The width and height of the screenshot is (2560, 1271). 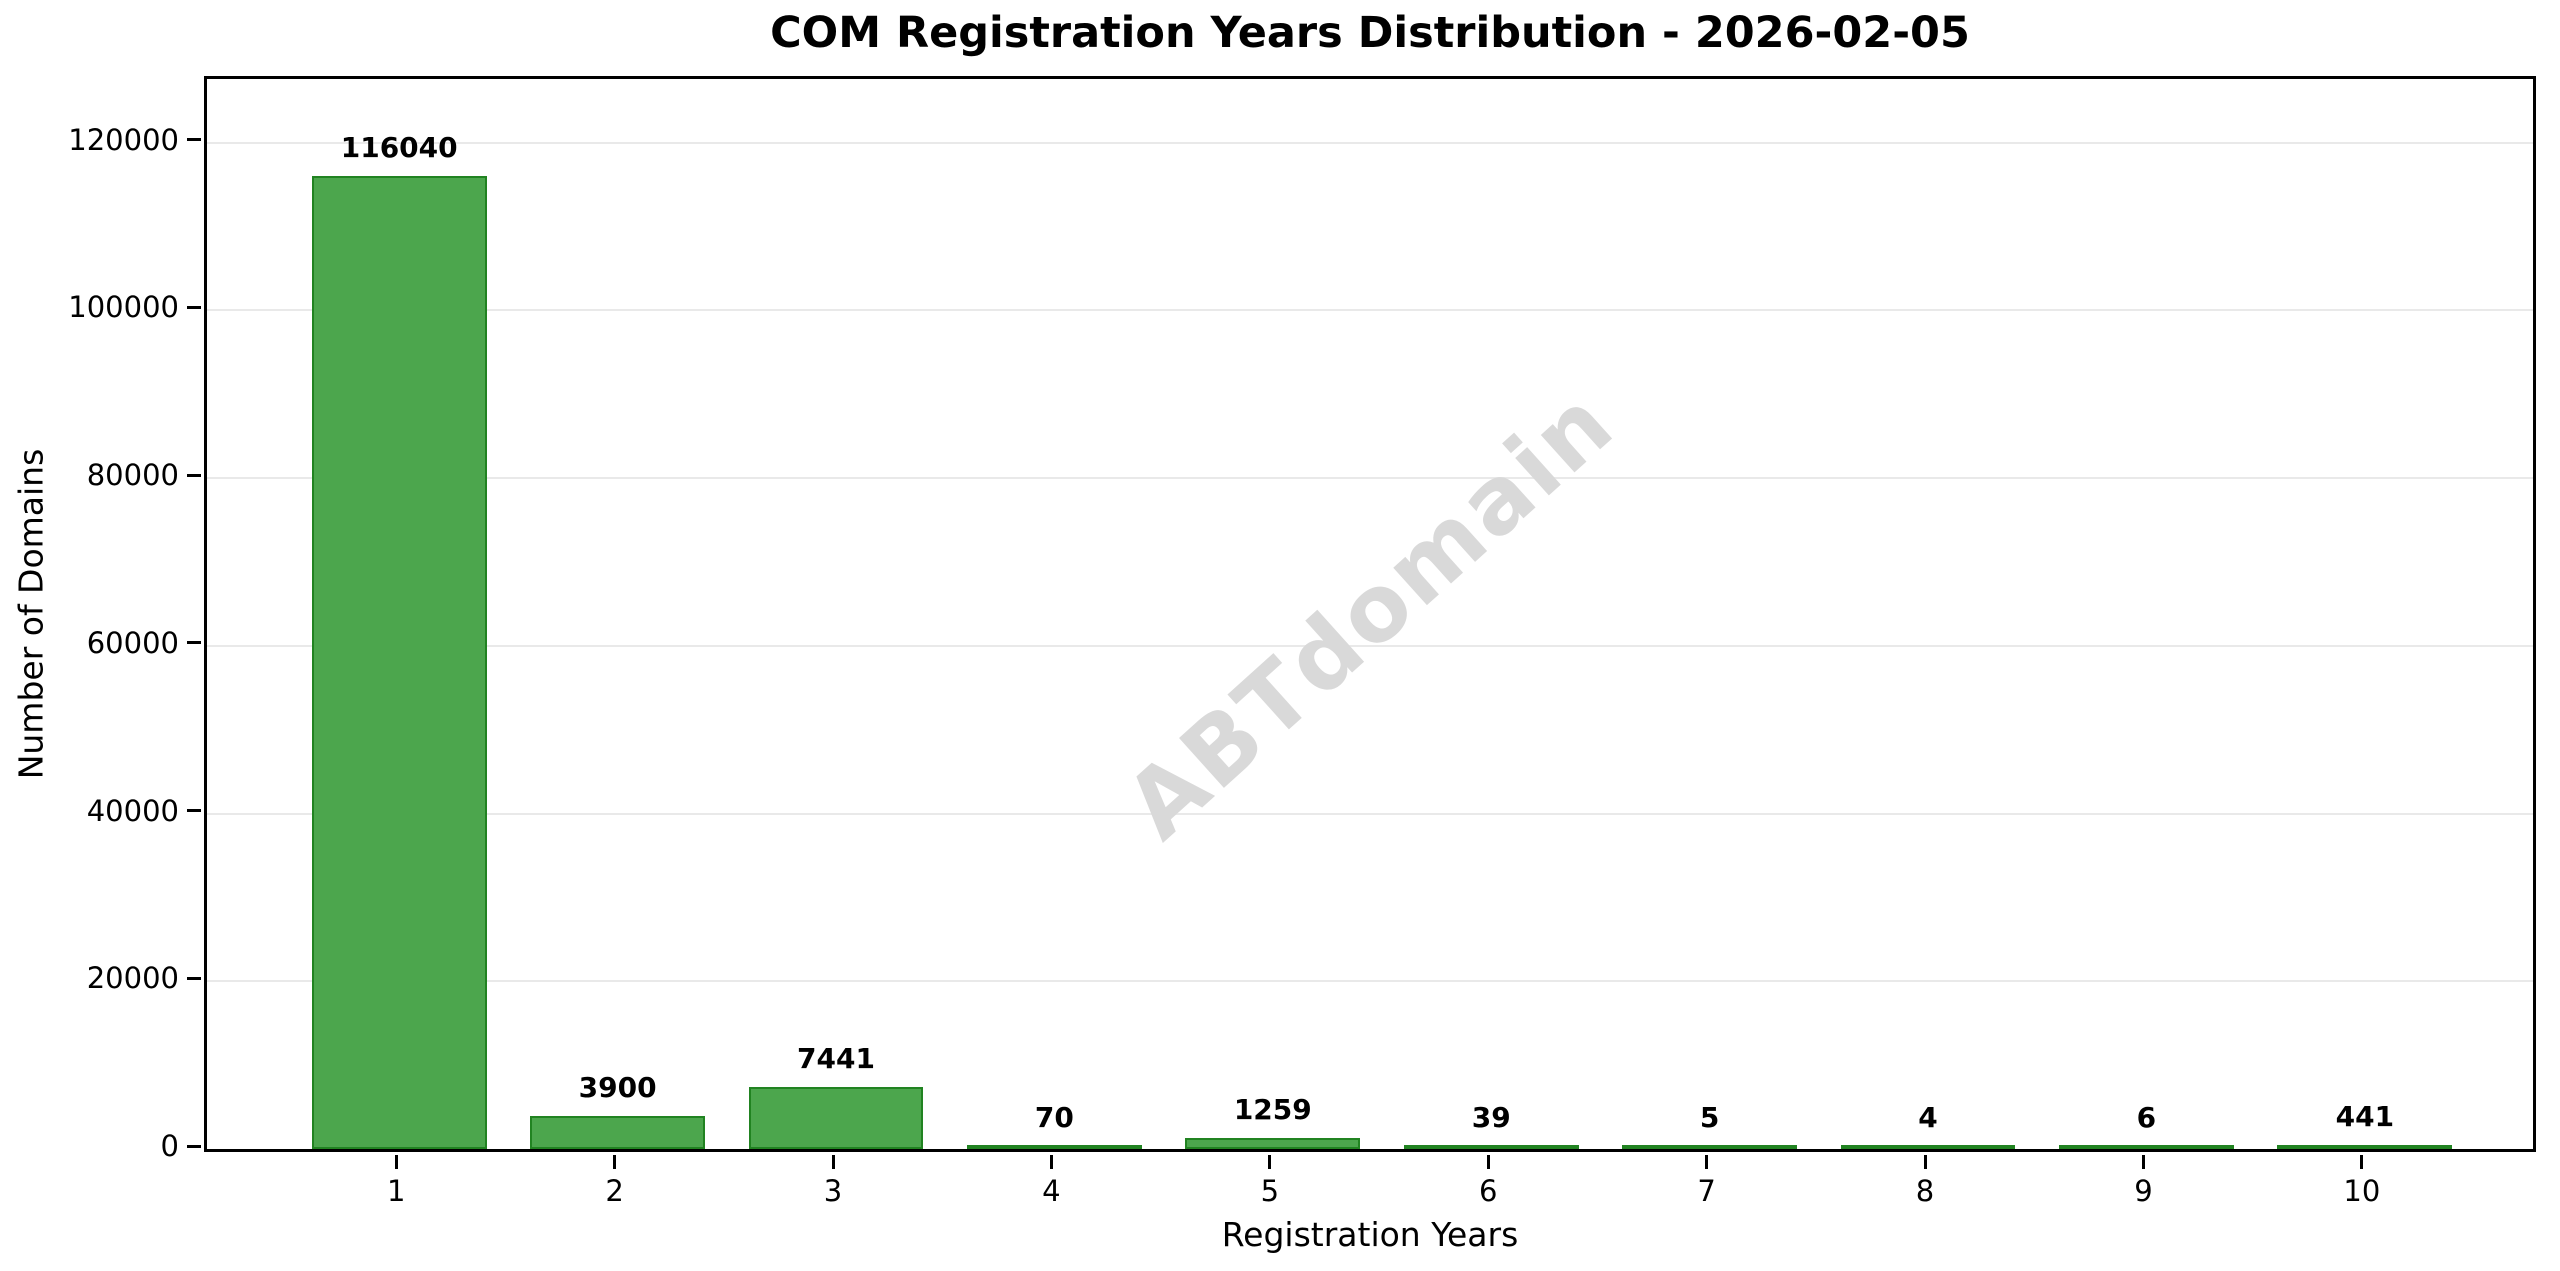 I want to click on y-tick-label: 20000, so click(x=132, y=978).